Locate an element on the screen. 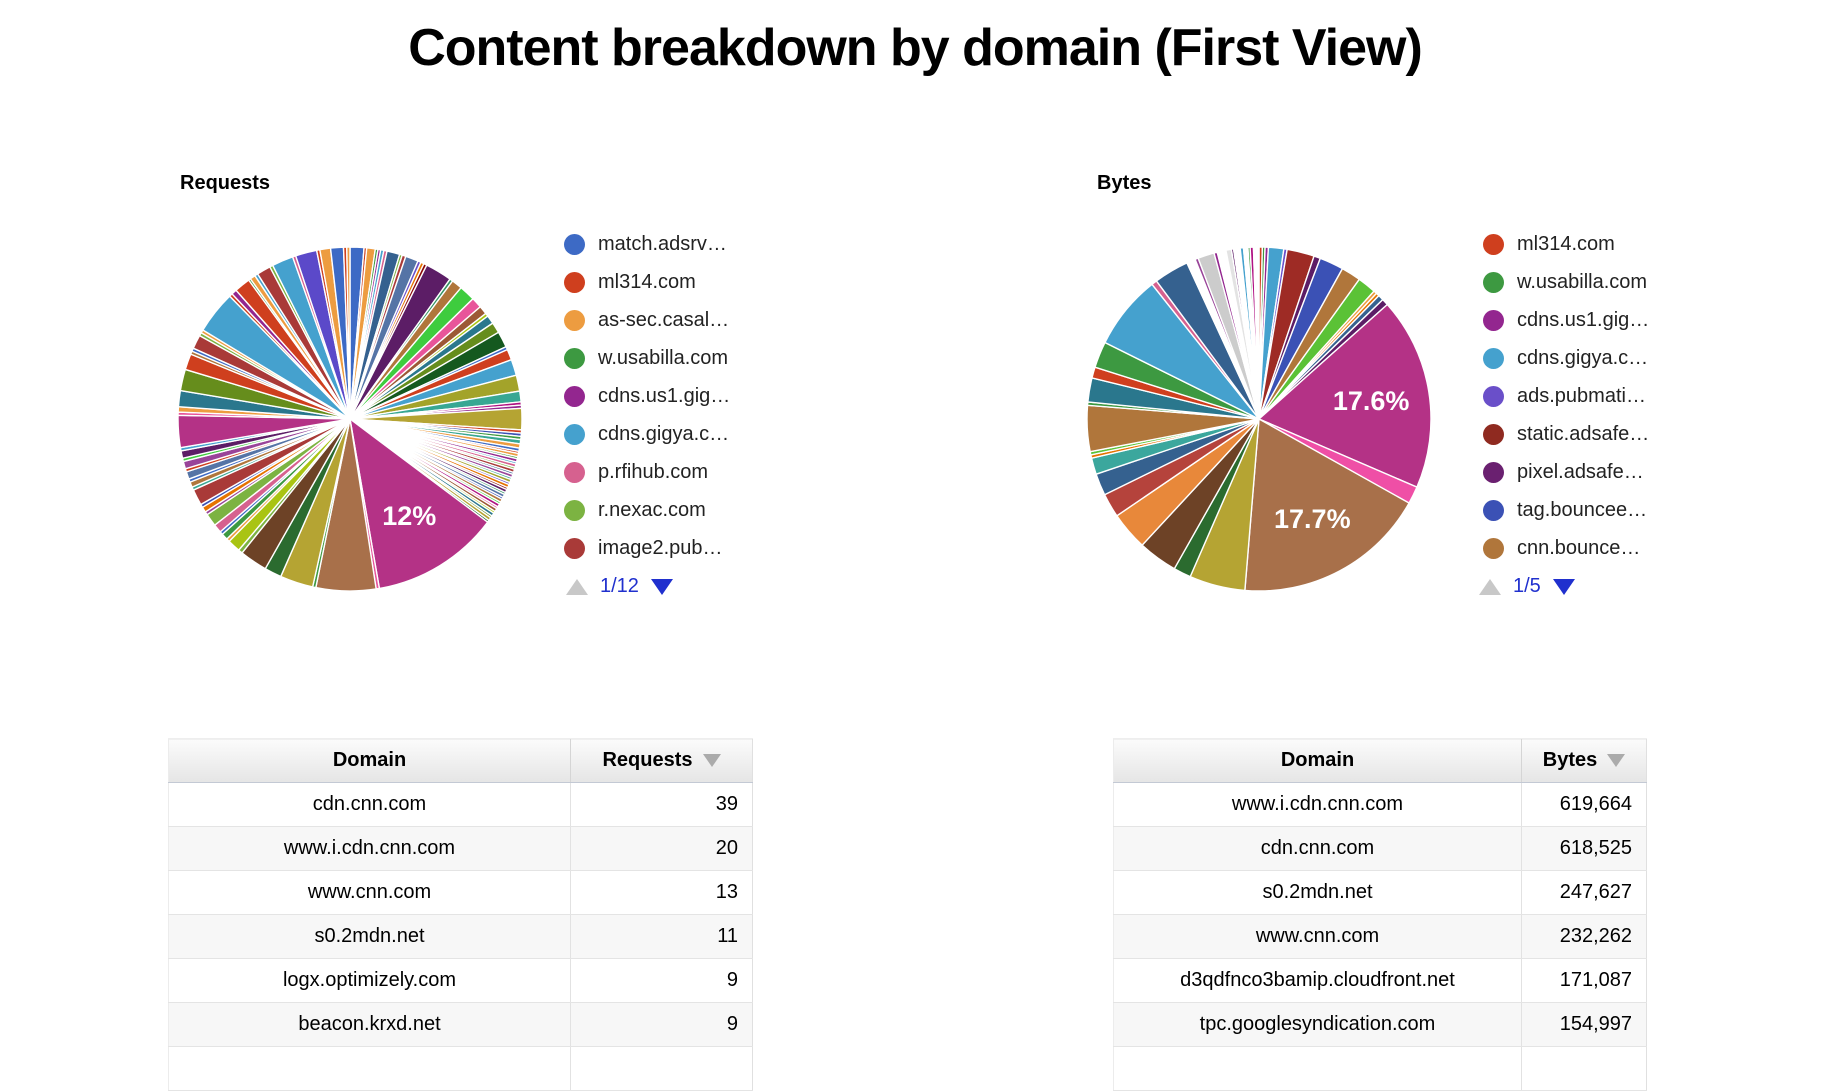  table-row: www.cnn.com 232,262 is located at coordinates (1380, 936).